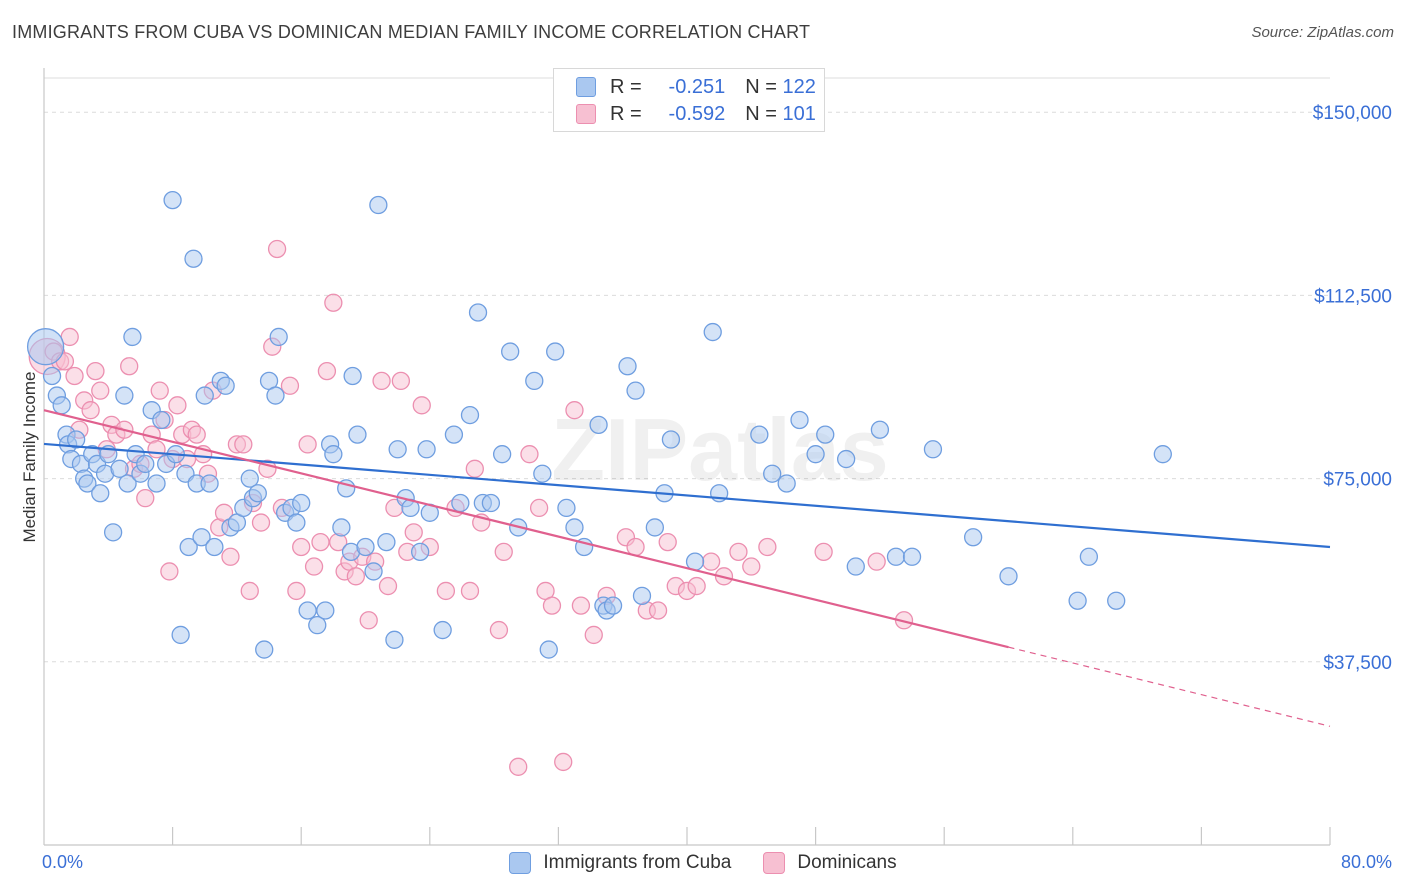 This screenshot has height=892, width=1406. I want to click on legend-label: Immigrants from Cuba, so click(637, 862).